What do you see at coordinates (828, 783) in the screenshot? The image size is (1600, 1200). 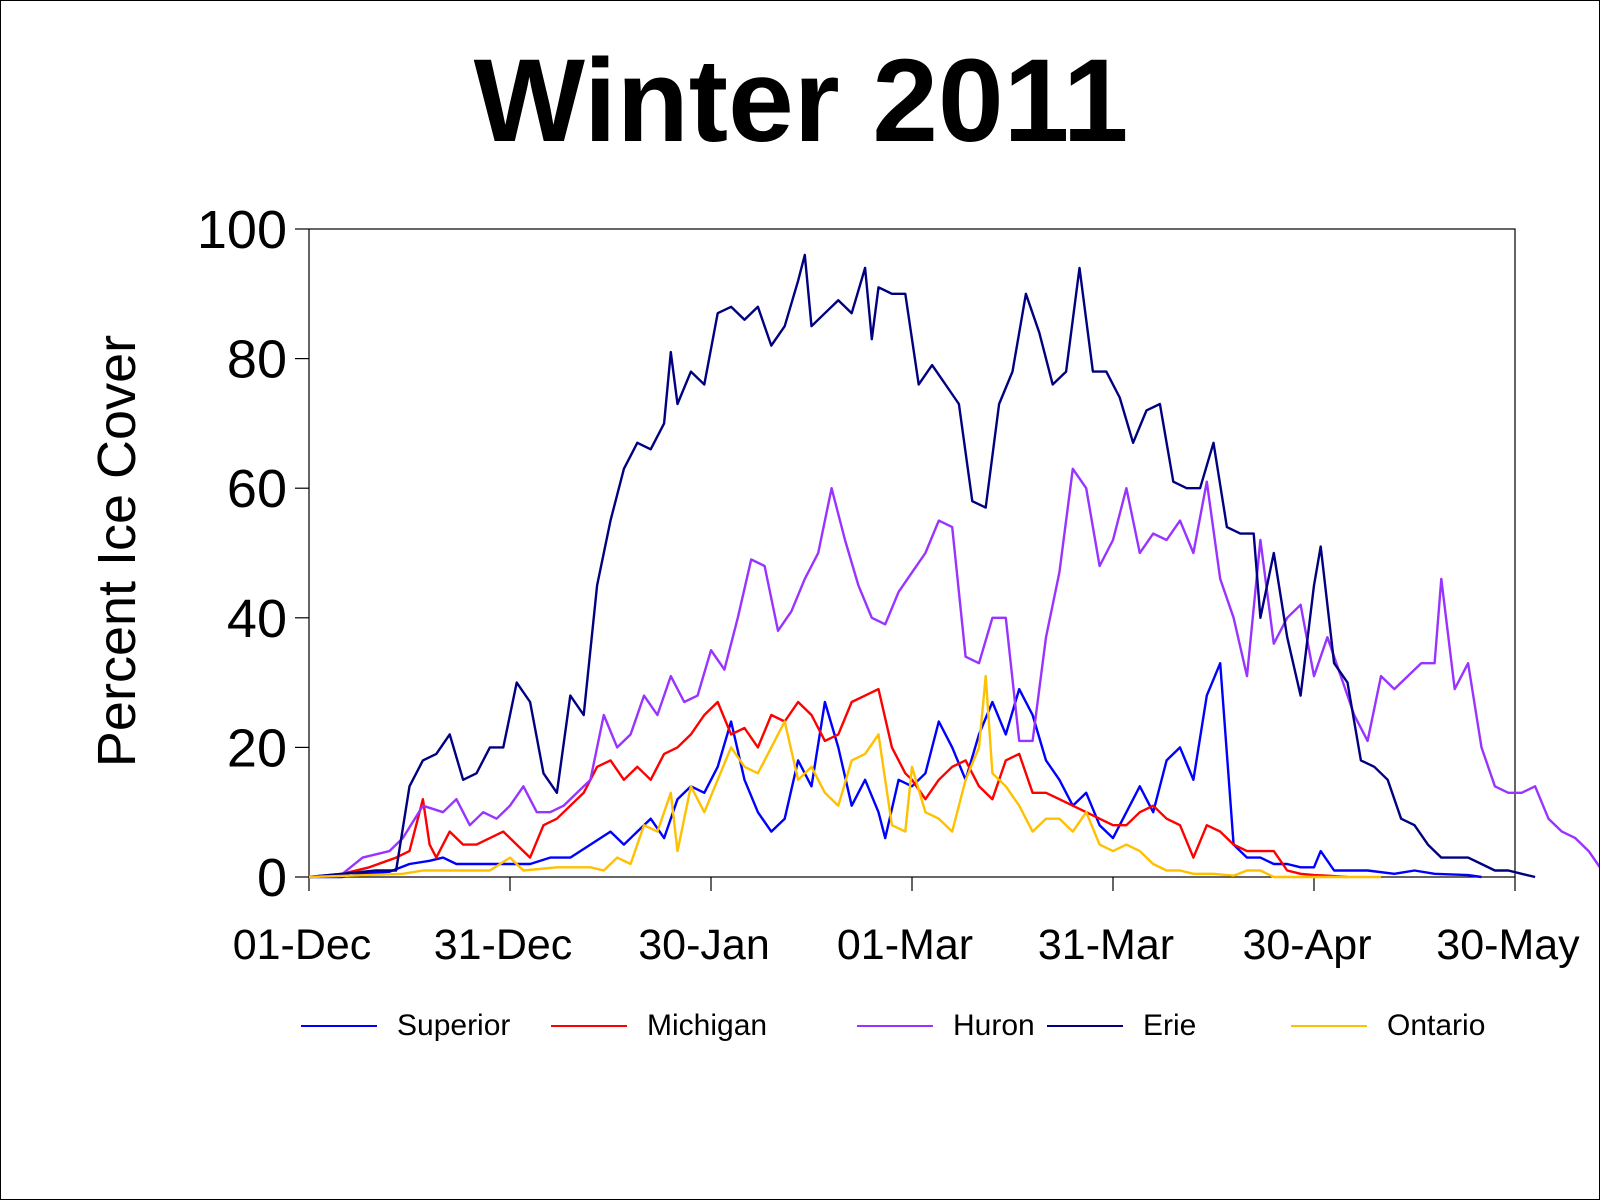 I see `series-line-michigan` at bounding box center [828, 783].